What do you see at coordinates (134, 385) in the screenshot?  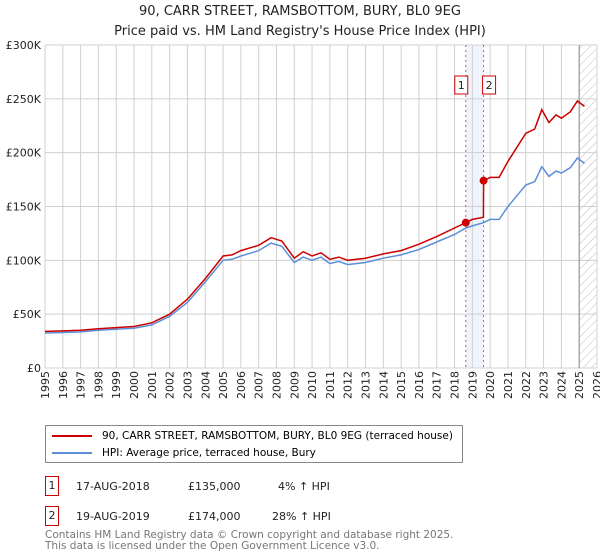 I see `x-tick-label: 2000` at bounding box center [134, 385].